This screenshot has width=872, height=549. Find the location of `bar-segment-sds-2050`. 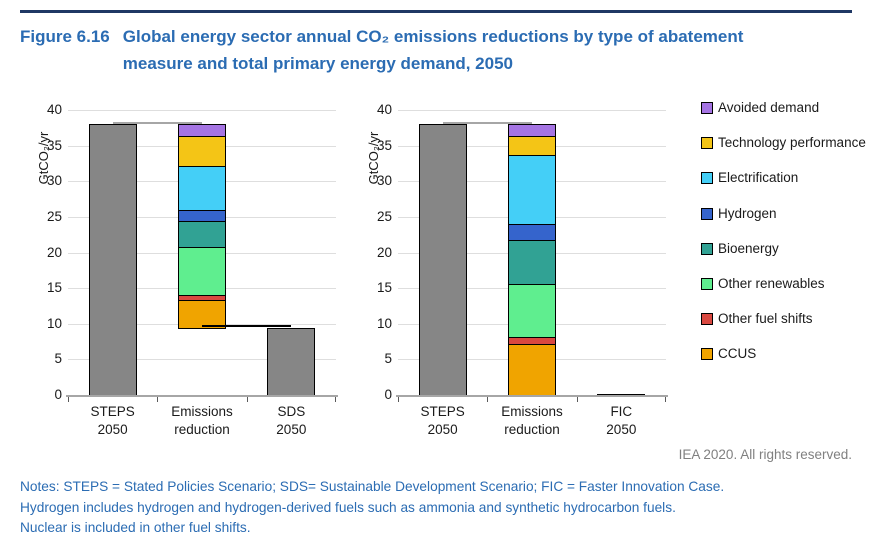

bar-segment-sds-2050 is located at coordinates (291, 362).